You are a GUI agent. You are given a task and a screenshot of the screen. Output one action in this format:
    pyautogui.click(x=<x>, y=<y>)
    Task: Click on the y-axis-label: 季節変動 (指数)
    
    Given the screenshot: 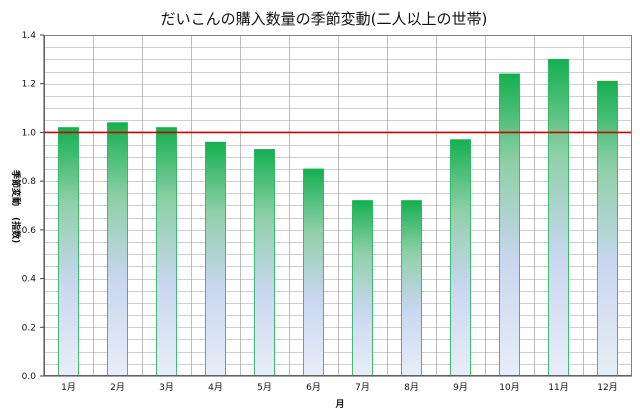 What is the action you would take?
    pyautogui.click(x=16, y=206)
    